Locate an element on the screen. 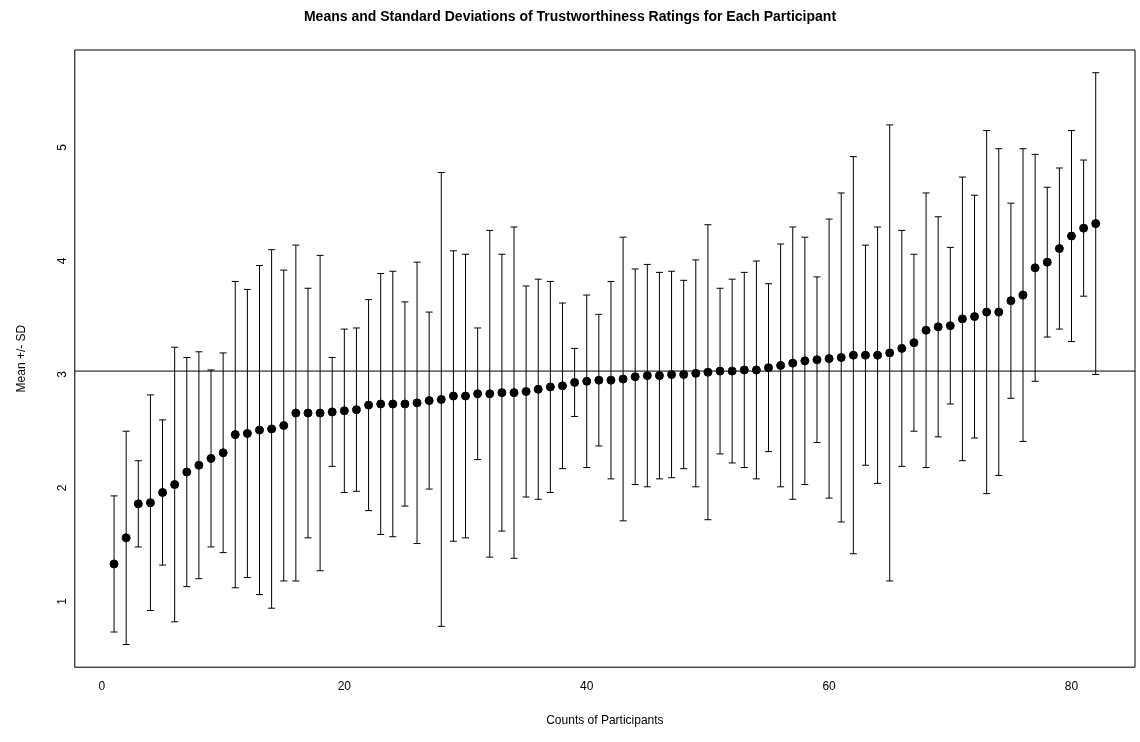 The image size is (1140, 742). x-axis-title: Counts of Participants is located at coordinates (605, 720).